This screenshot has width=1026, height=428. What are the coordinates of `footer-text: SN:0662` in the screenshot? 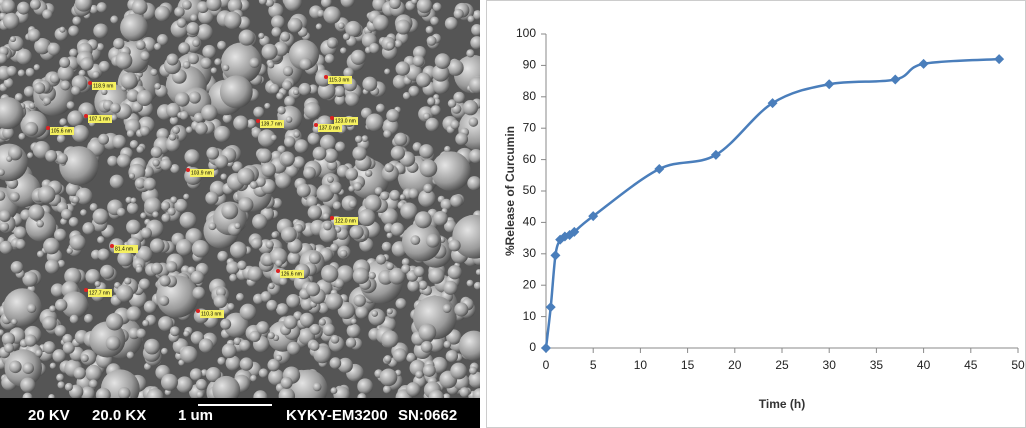 It's located at (427, 415).